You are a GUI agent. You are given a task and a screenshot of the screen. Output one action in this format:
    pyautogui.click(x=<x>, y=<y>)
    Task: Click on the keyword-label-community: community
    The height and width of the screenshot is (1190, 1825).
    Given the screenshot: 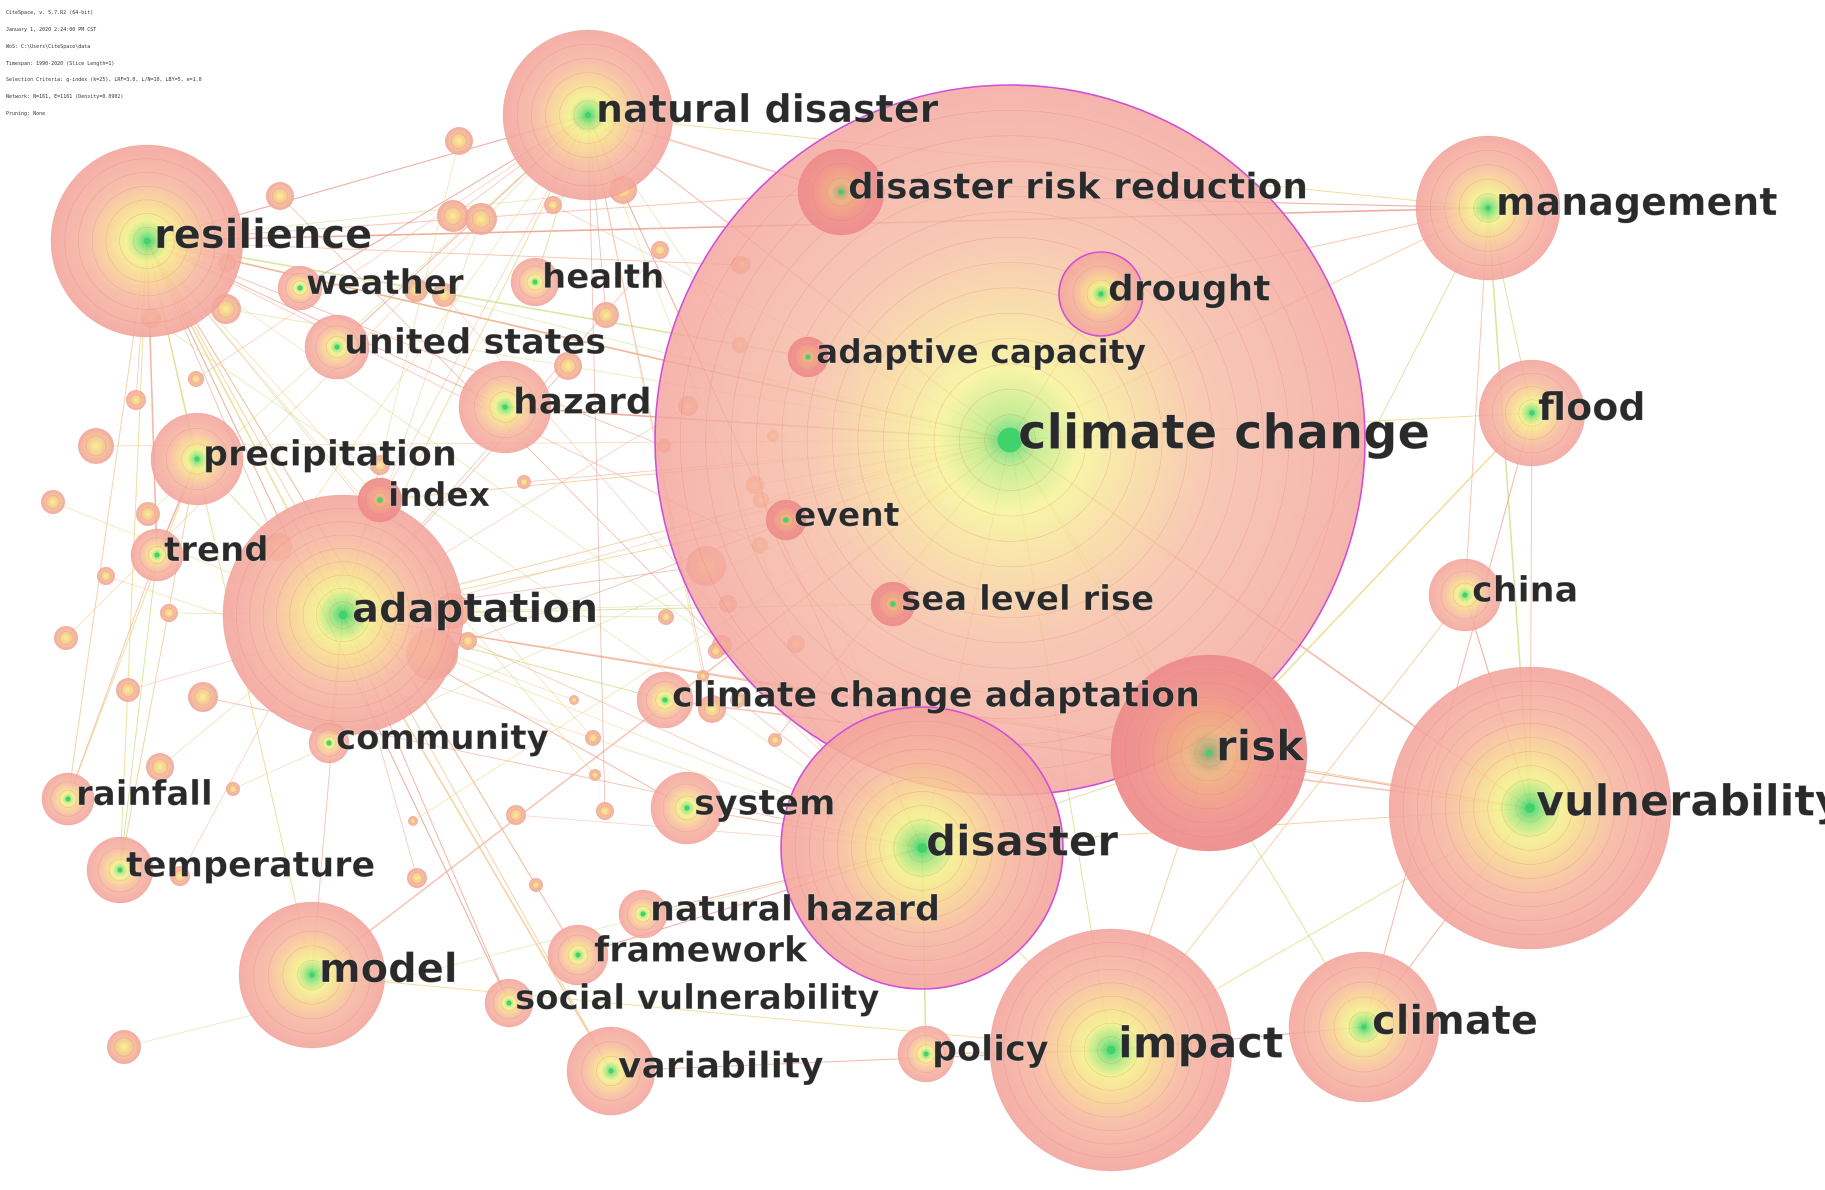 What is the action you would take?
    pyautogui.click(x=442, y=738)
    